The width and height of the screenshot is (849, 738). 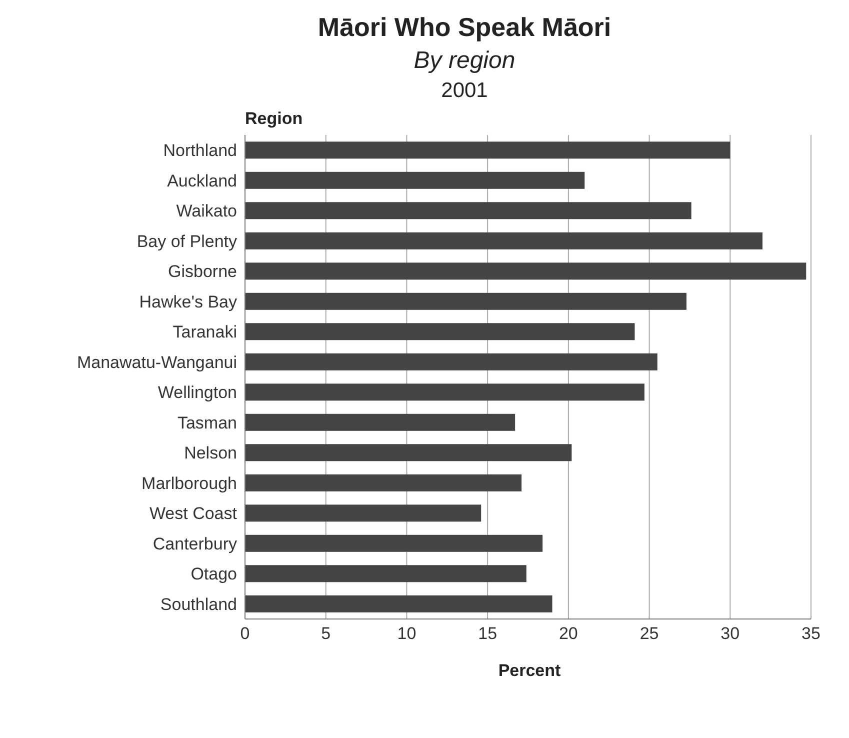 What do you see at coordinates (202, 272) in the screenshot?
I see `y-tick-label: Gisborne` at bounding box center [202, 272].